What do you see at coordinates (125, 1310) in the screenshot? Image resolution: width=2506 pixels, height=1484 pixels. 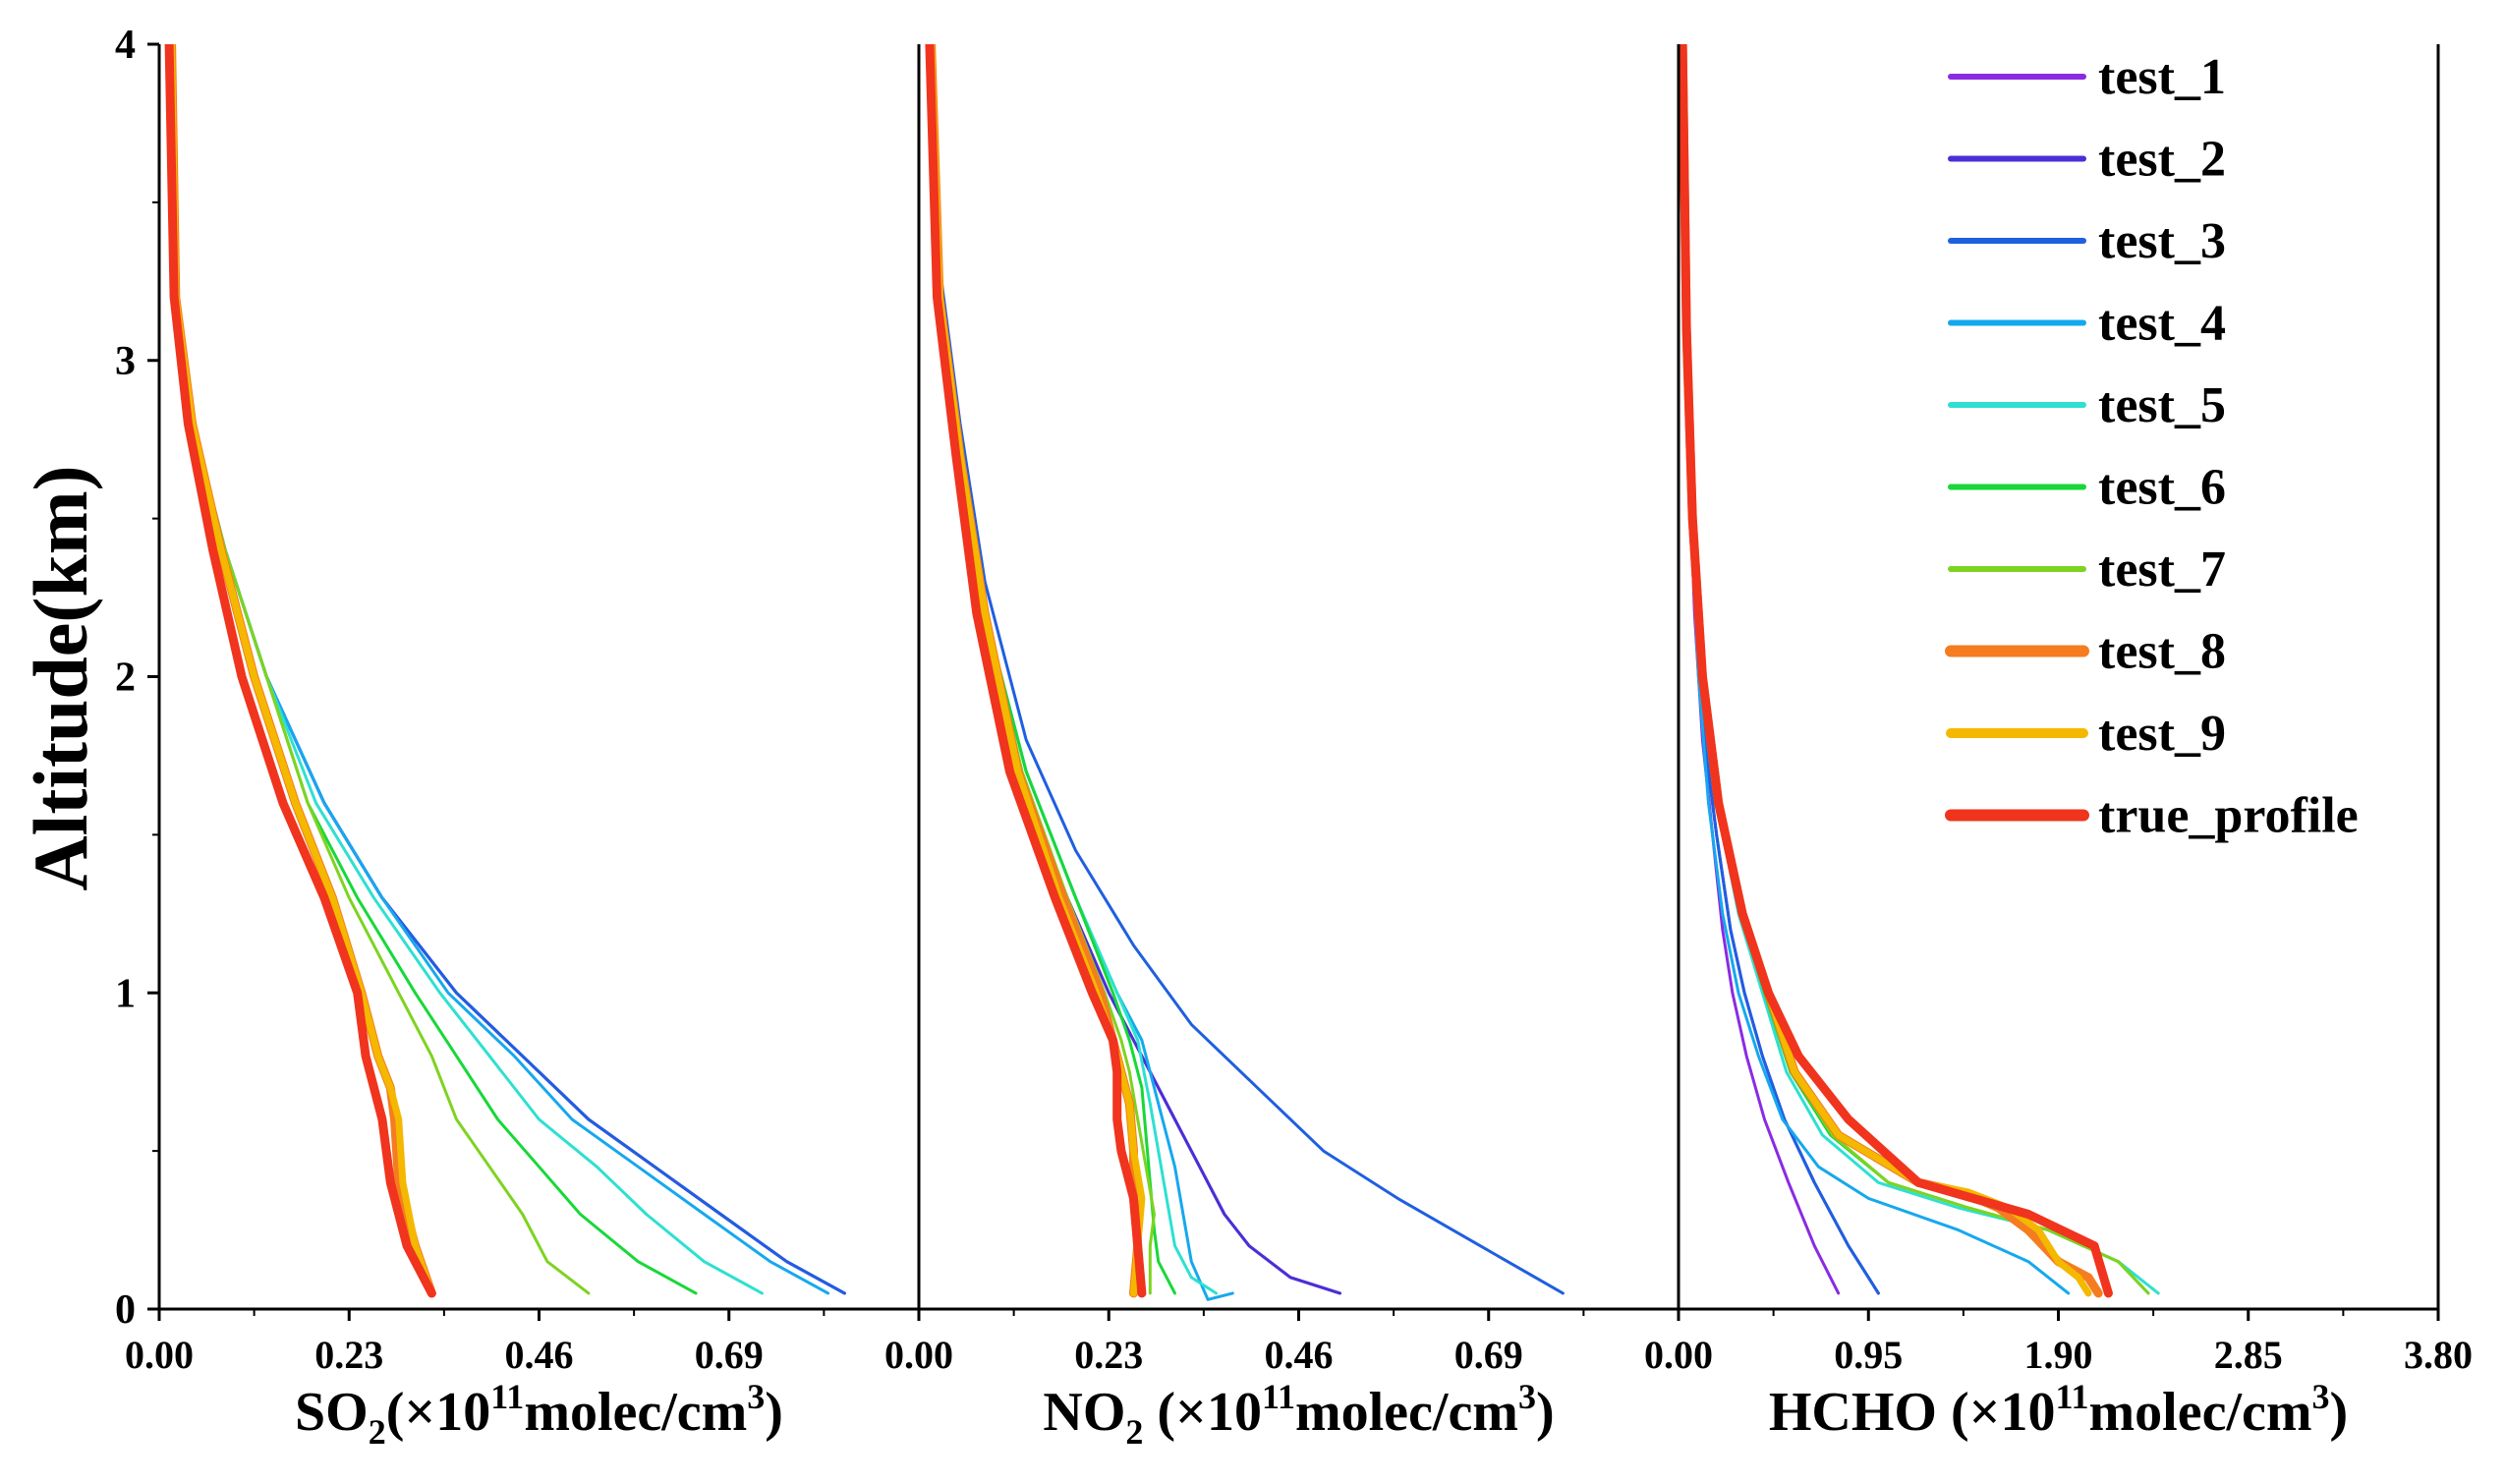 I see `y-tick-label: 0` at bounding box center [125, 1310].